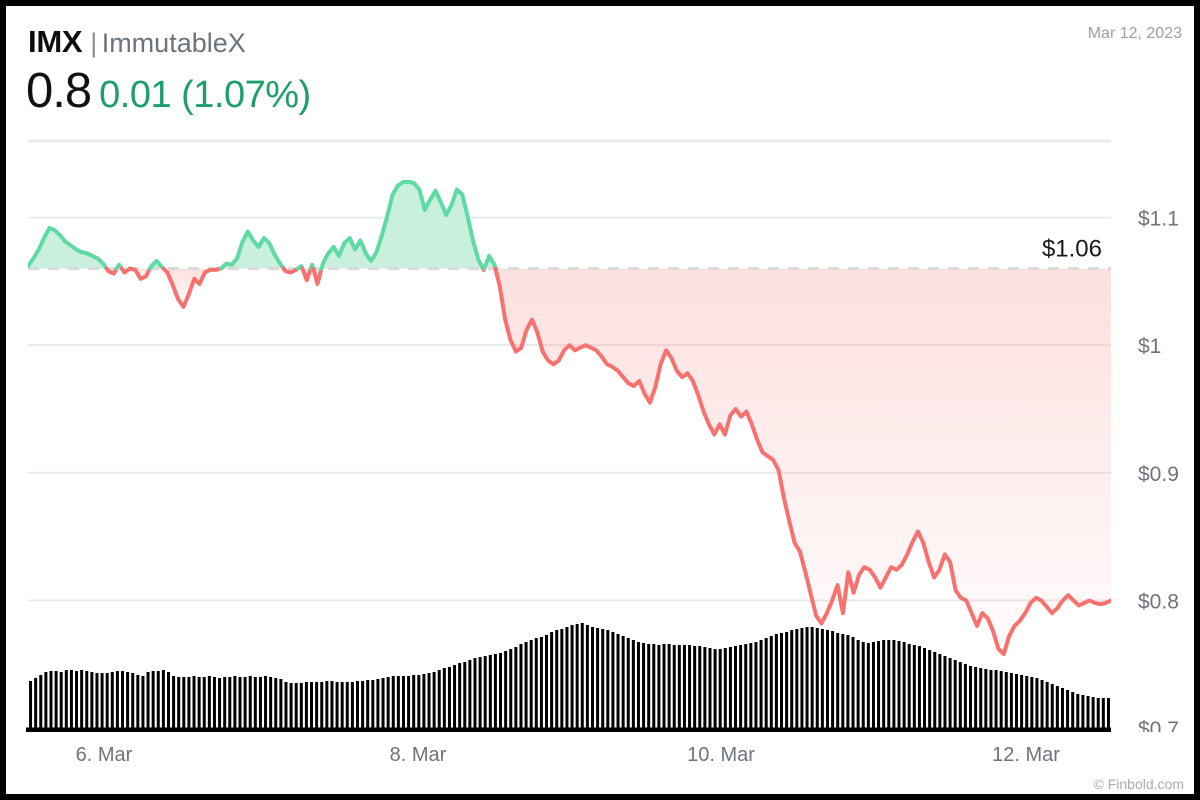  I want to click on asset-title: IMX | ImmutableX, so click(137, 42).